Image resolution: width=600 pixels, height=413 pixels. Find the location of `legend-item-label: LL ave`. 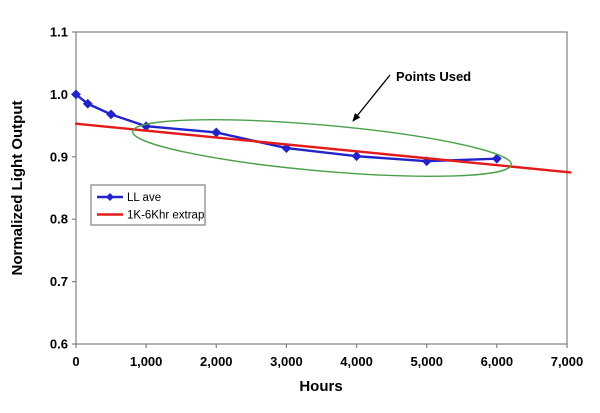

legend-item-label: LL ave is located at coordinates (144, 198).